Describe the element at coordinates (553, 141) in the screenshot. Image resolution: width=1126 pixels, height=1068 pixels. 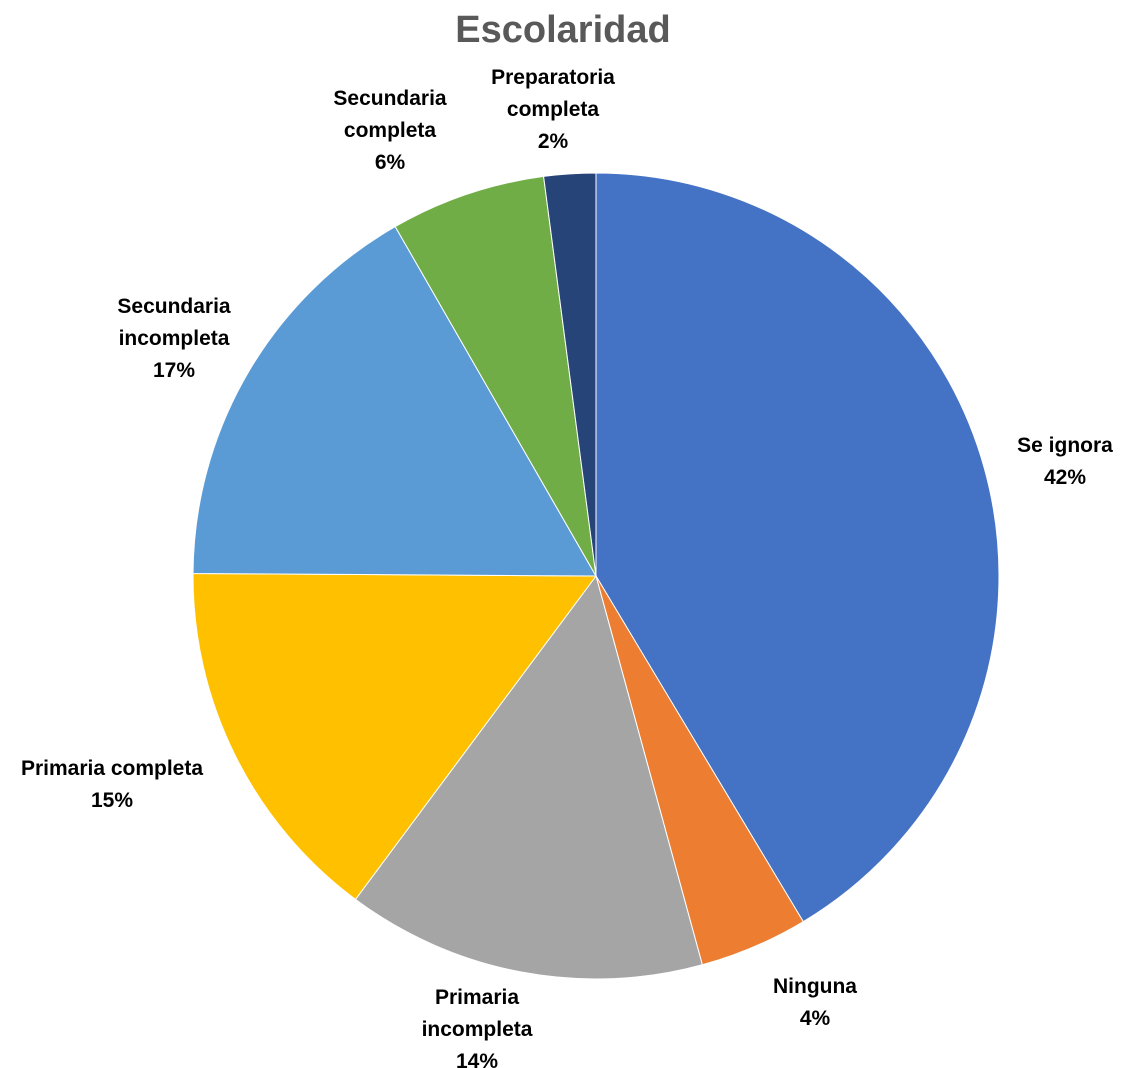
I see `slice-percent-label: 2%` at that location.